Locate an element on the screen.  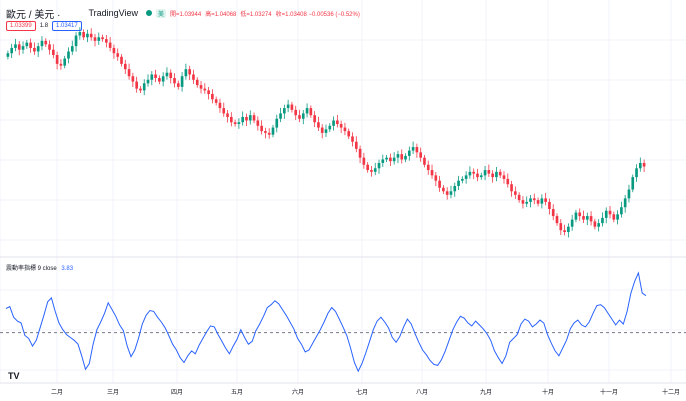
time-axis-label: 十二月 is located at coordinates (671, 392).